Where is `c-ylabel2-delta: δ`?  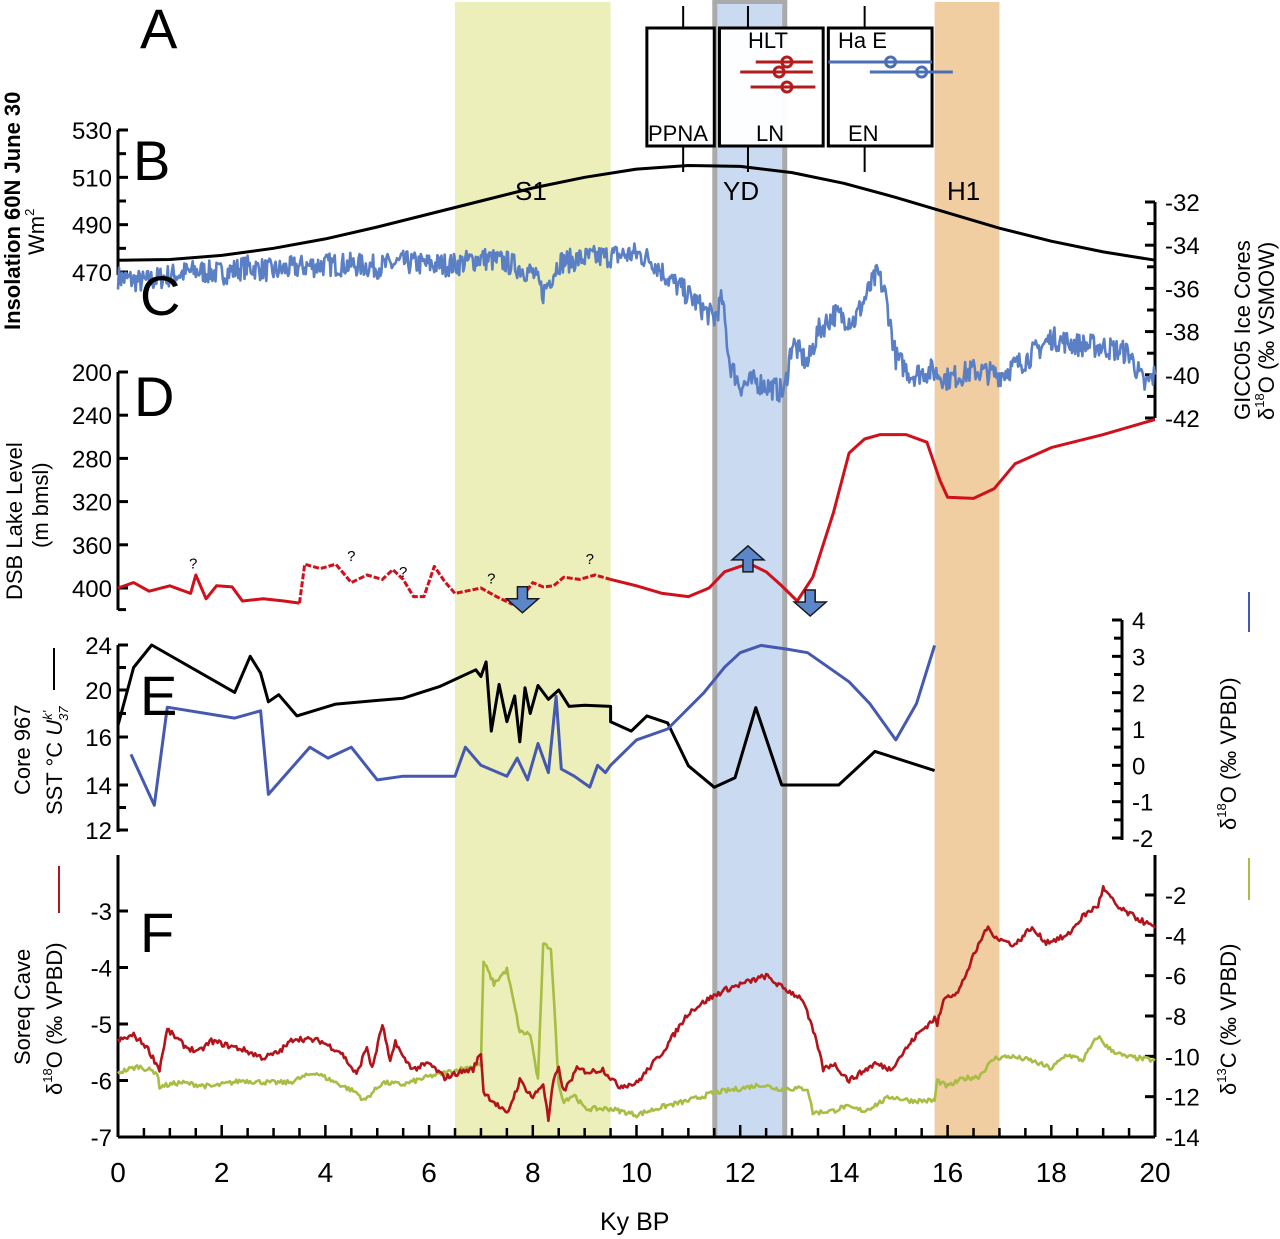
c-ylabel2-delta: δ is located at coordinates (1266, 414).